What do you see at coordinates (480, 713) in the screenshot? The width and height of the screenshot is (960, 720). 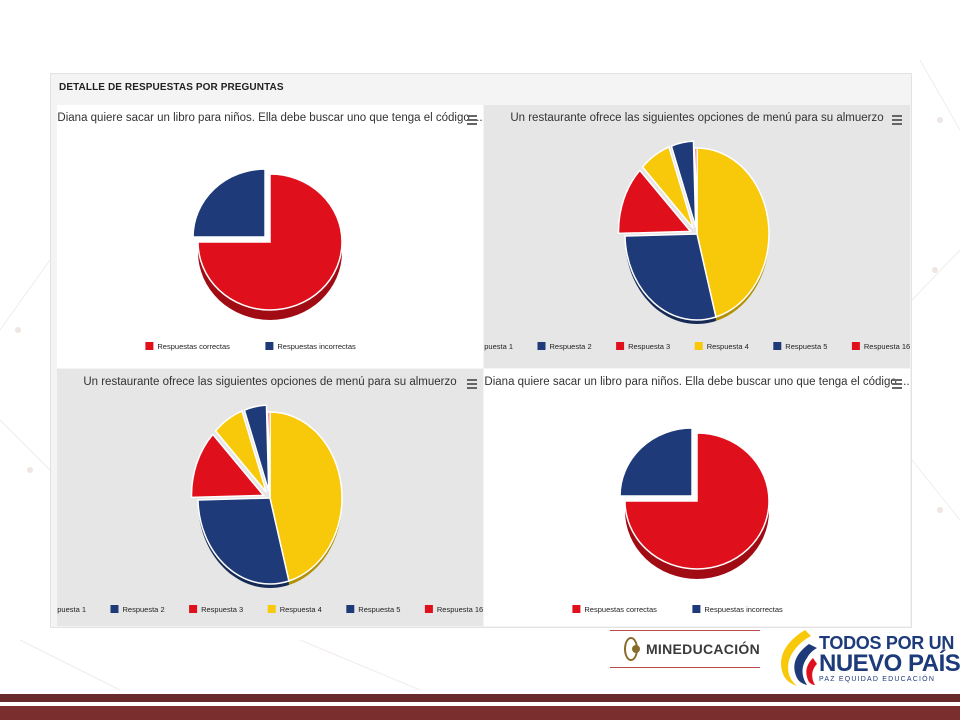 I see `footer-stripe-bottom` at bounding box center [480, 713].